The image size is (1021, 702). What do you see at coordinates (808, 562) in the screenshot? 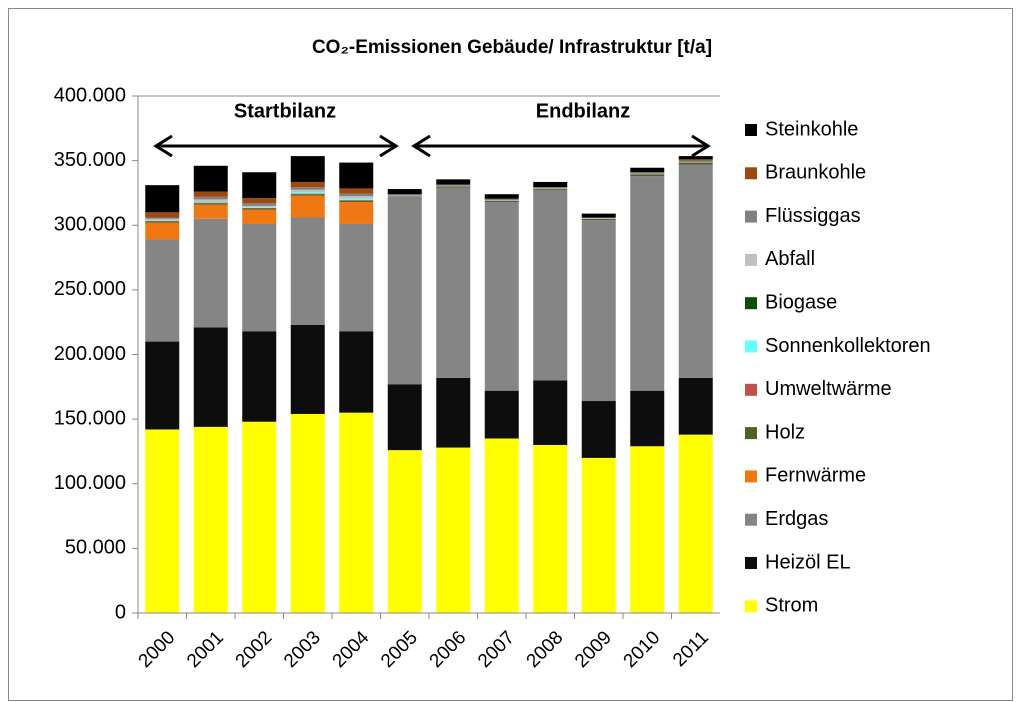
I see `legend-label: Heizöl EL` at bounding box center [808, 562].